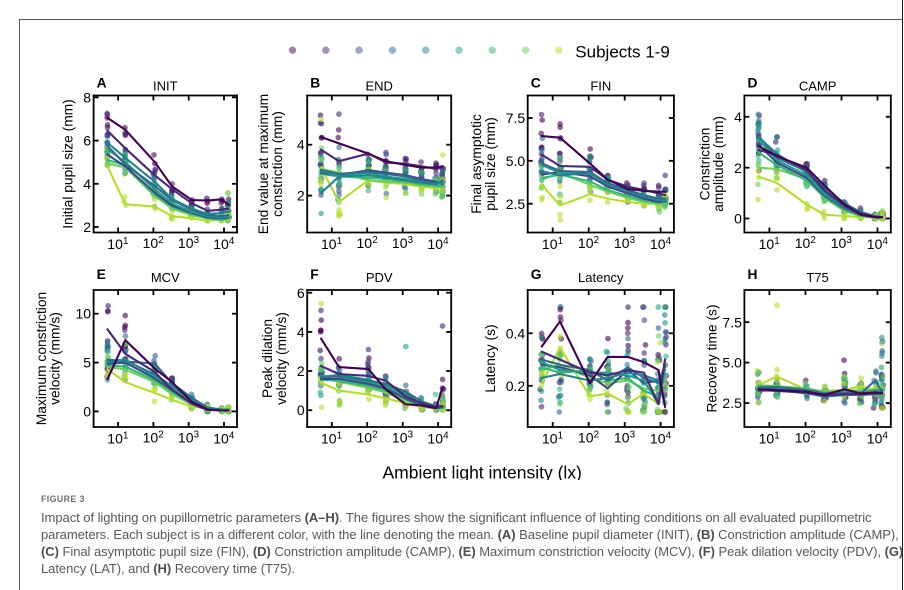  Describe the element at coordinates (601, 277) in the screenshot. I see `svg-text: Latency` at that location.